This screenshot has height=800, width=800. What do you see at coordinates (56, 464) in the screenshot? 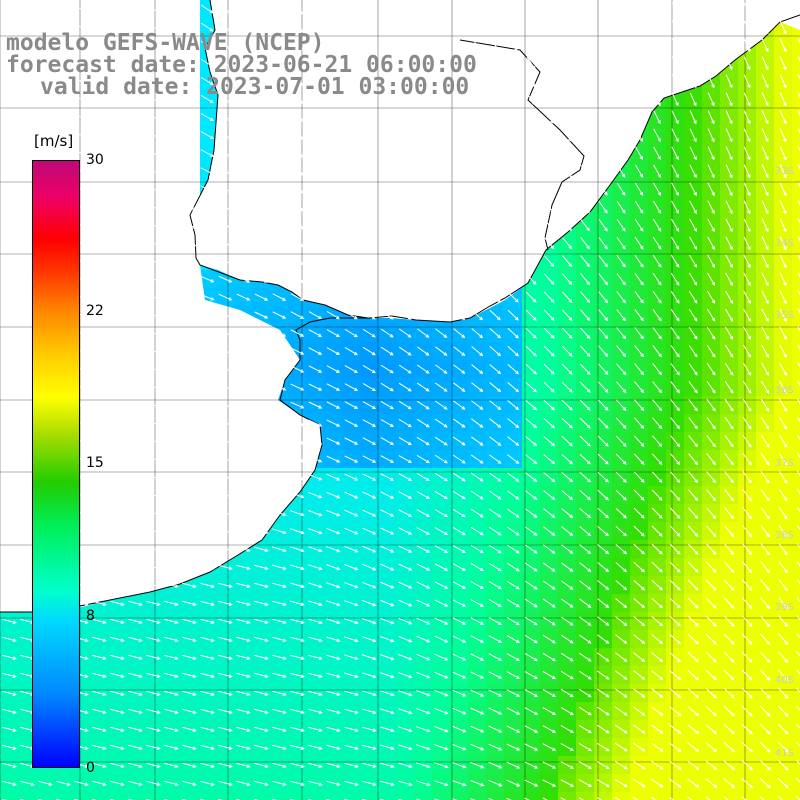
I see `colorbar` at bounding box center [56, 464].